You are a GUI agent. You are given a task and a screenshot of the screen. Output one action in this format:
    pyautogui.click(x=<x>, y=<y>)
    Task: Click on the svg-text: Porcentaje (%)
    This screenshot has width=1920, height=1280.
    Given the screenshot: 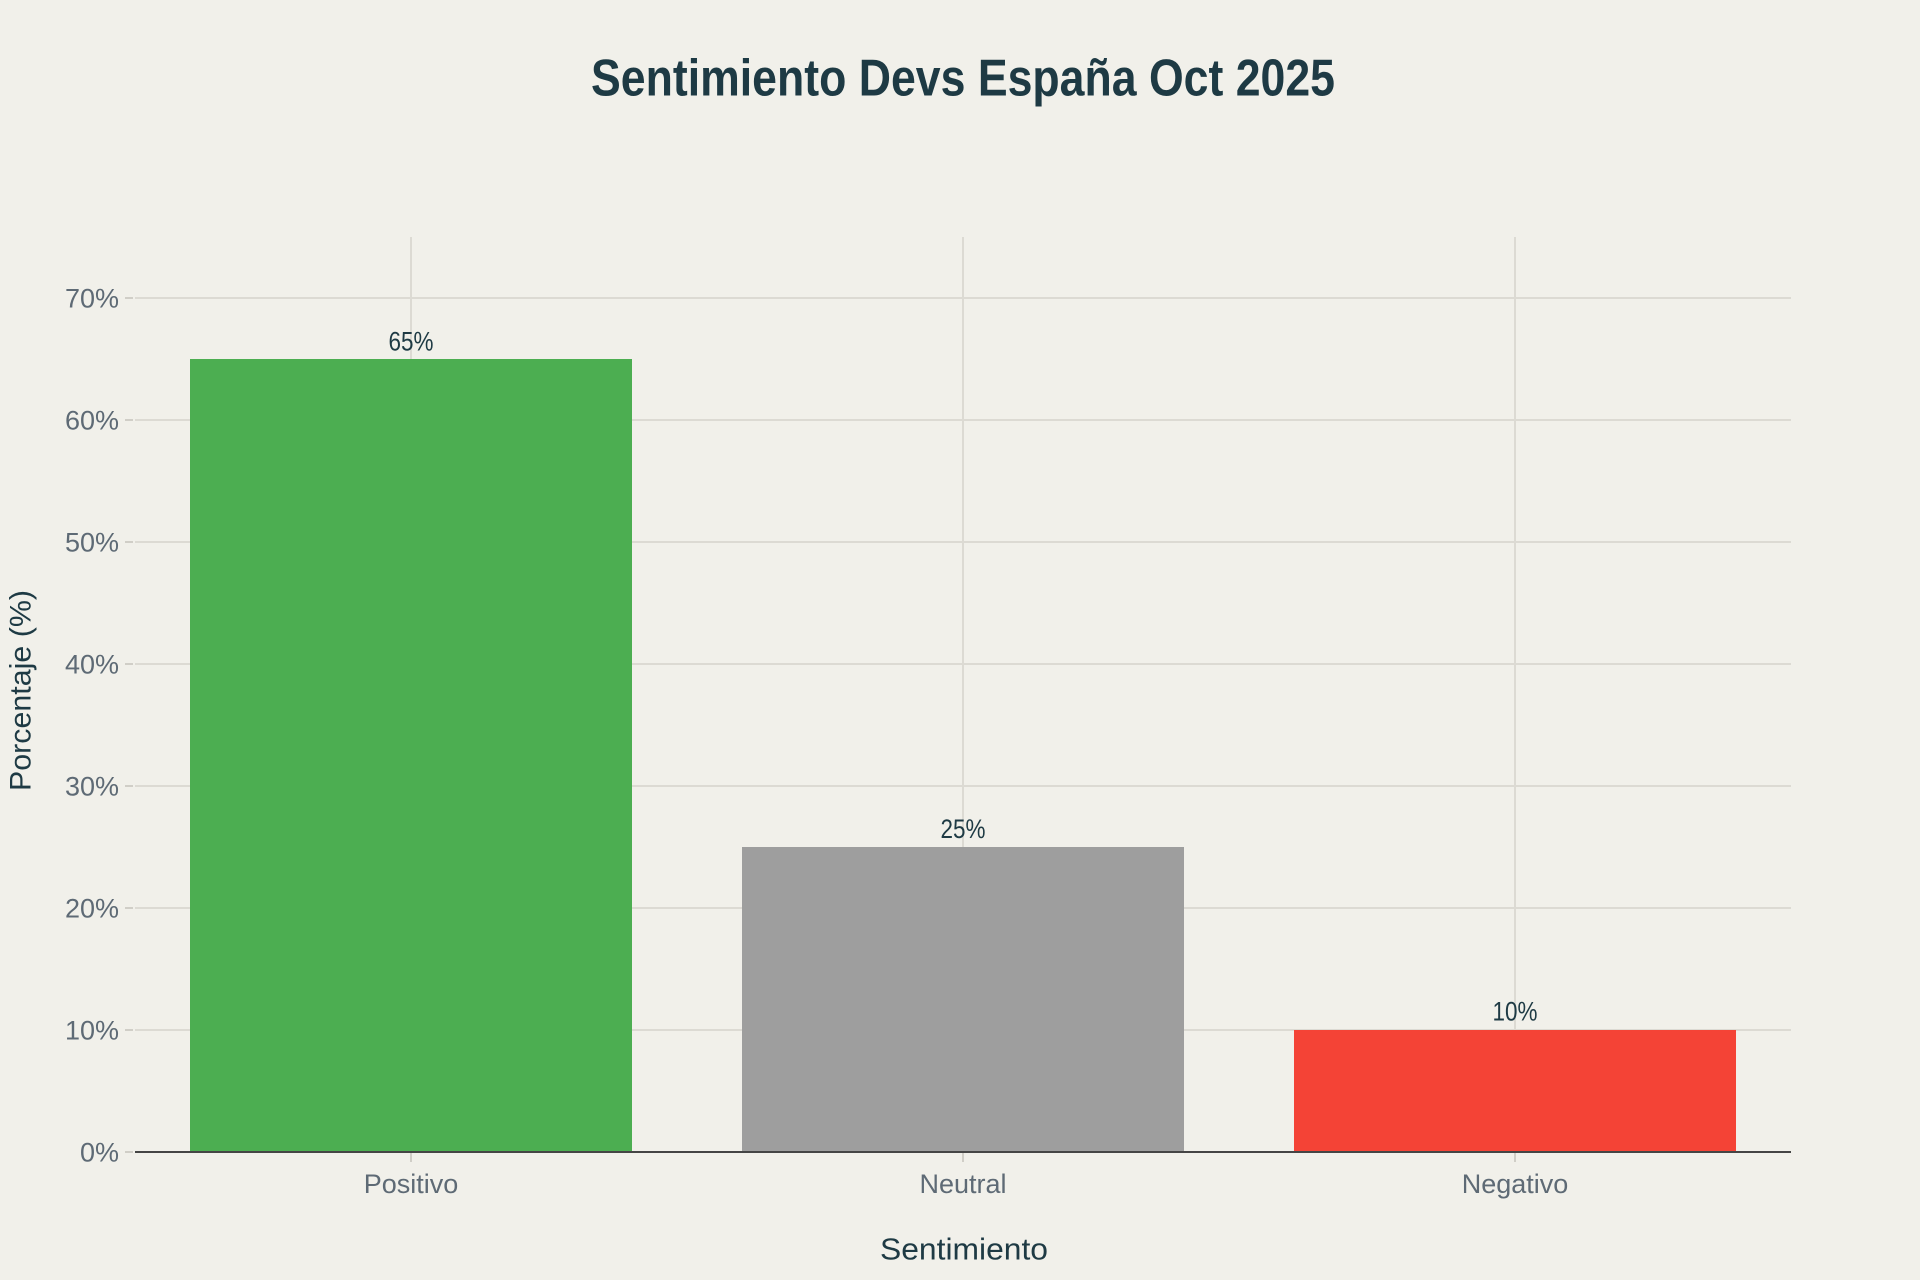 What is the action you would take?
    pyautogui.click(x=21, y=690)
    